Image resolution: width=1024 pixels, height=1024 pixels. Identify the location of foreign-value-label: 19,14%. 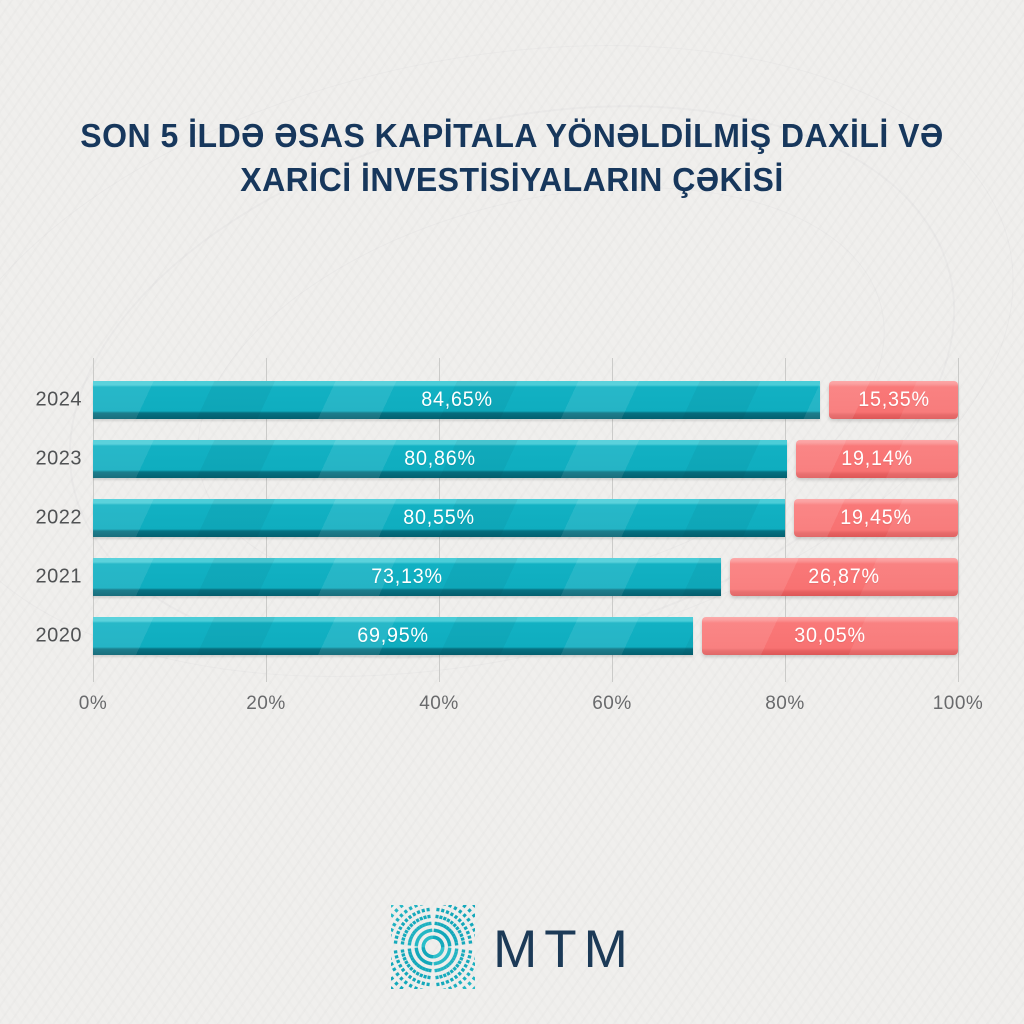
(877, 458).